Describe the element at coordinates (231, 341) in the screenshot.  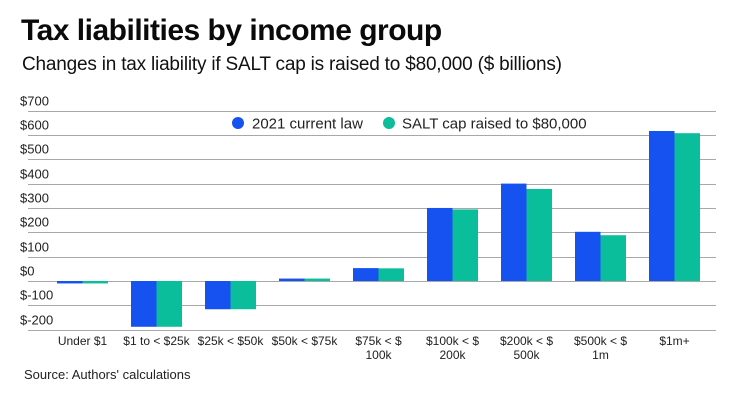
I see `x-tick-label: $25k < $50k` at that location.